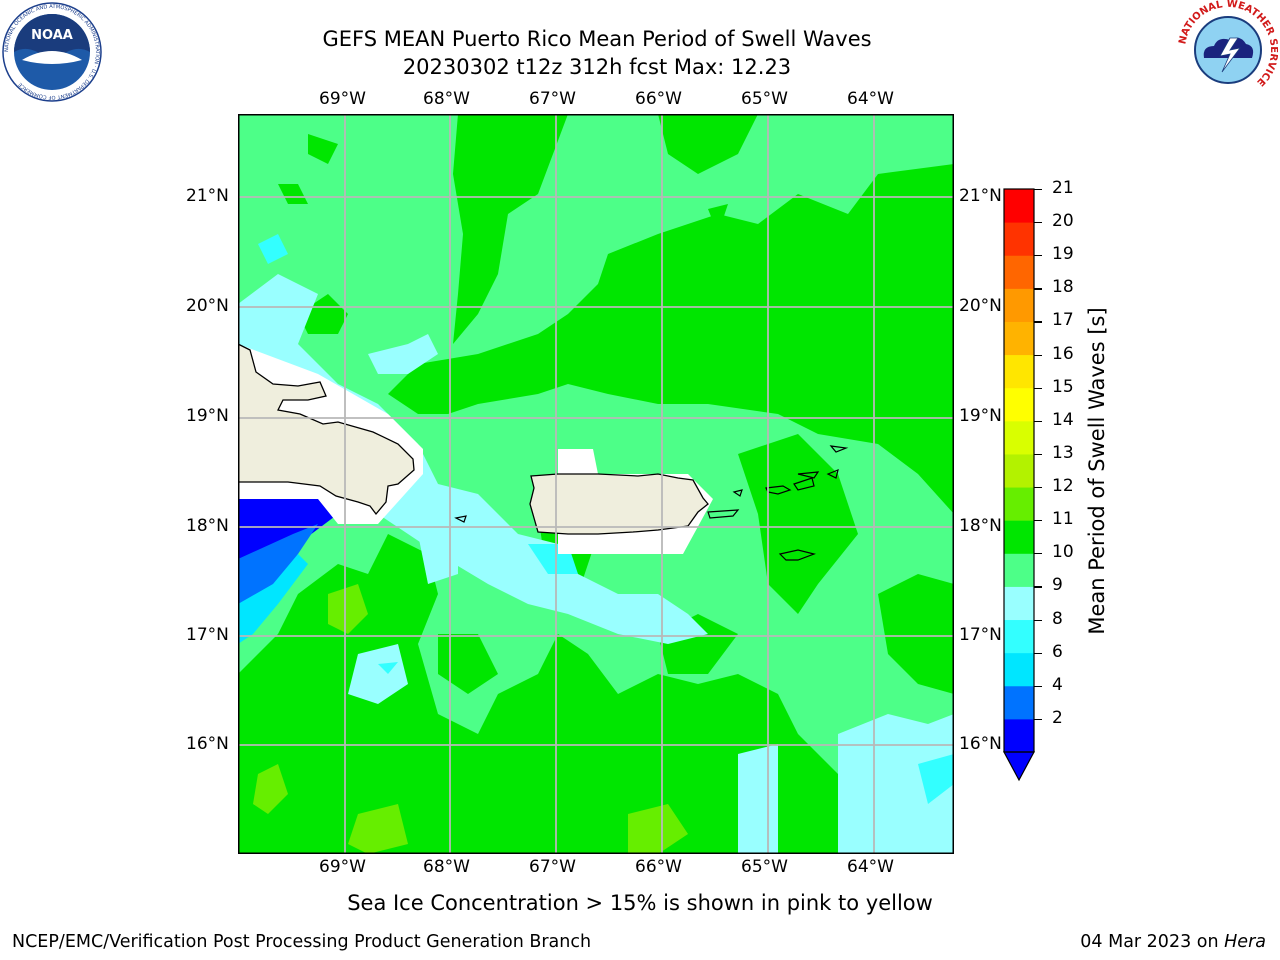 This screenshot has height=960, width=1280. What do you see at coordinates (1063, 287) in the screenshot?
I see `colorbar-tick-label: 18` at bounding box center [1063, 287].